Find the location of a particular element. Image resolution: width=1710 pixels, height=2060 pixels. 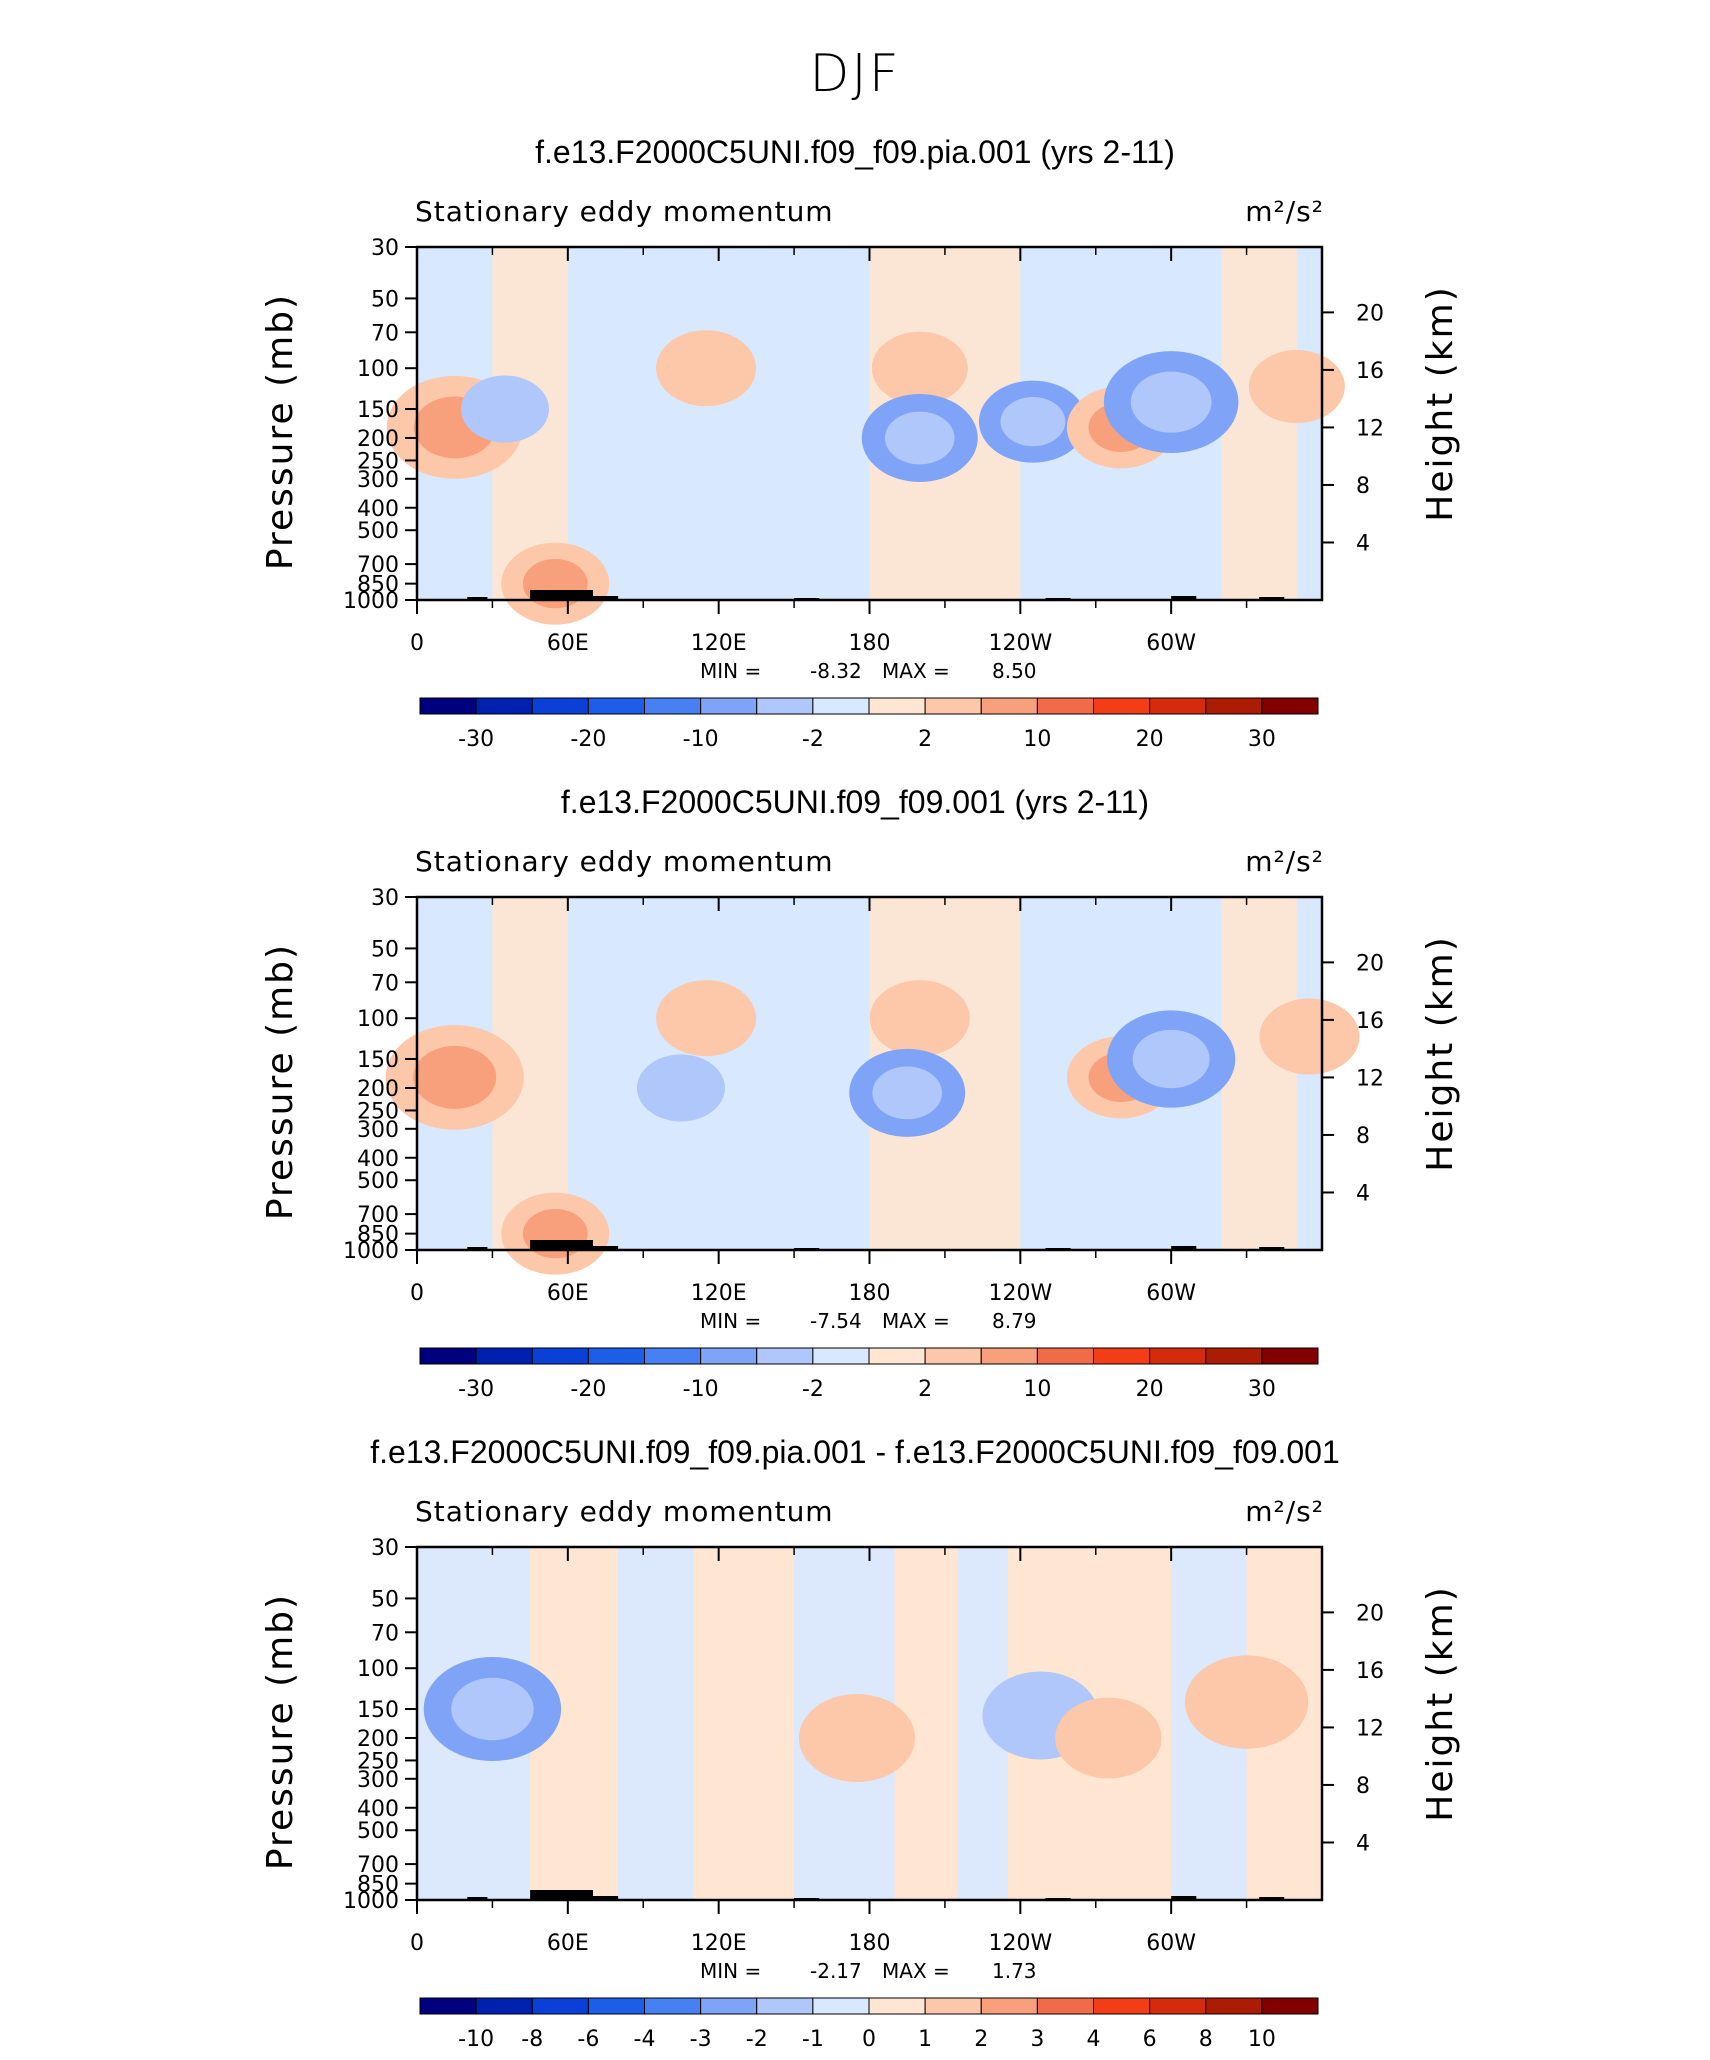

y2-tick-label: 12 is located at coordinates (1370, 428).